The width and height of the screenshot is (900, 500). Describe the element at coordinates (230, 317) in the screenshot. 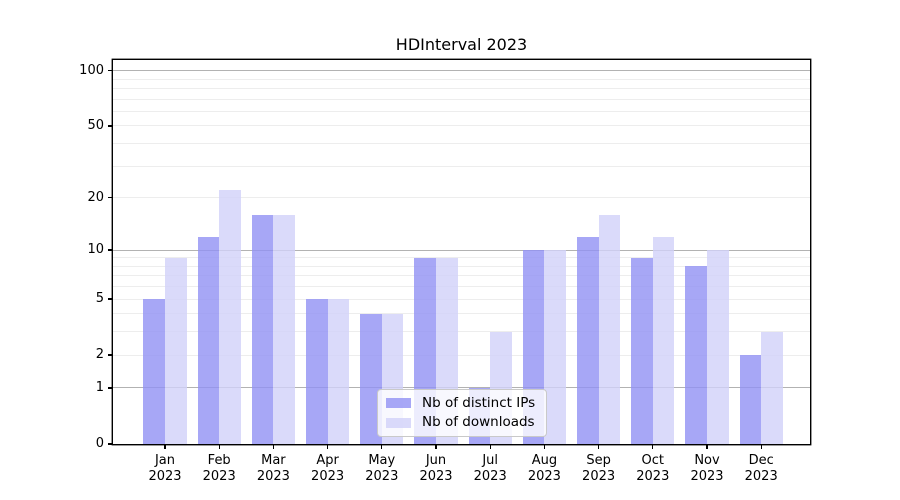

I see `bar-feb-s1` at that location.